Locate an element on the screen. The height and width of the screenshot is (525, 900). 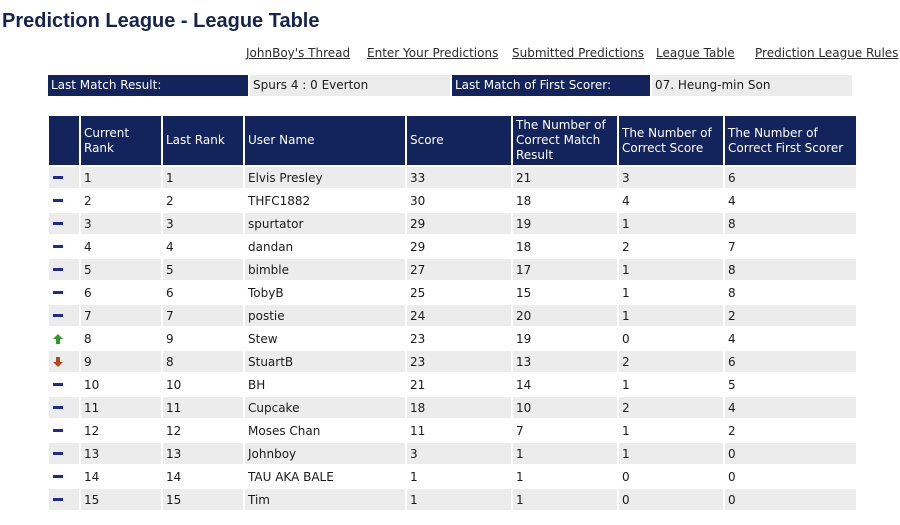
user-name-cell: spurtator is located at coordinates (325, 223).